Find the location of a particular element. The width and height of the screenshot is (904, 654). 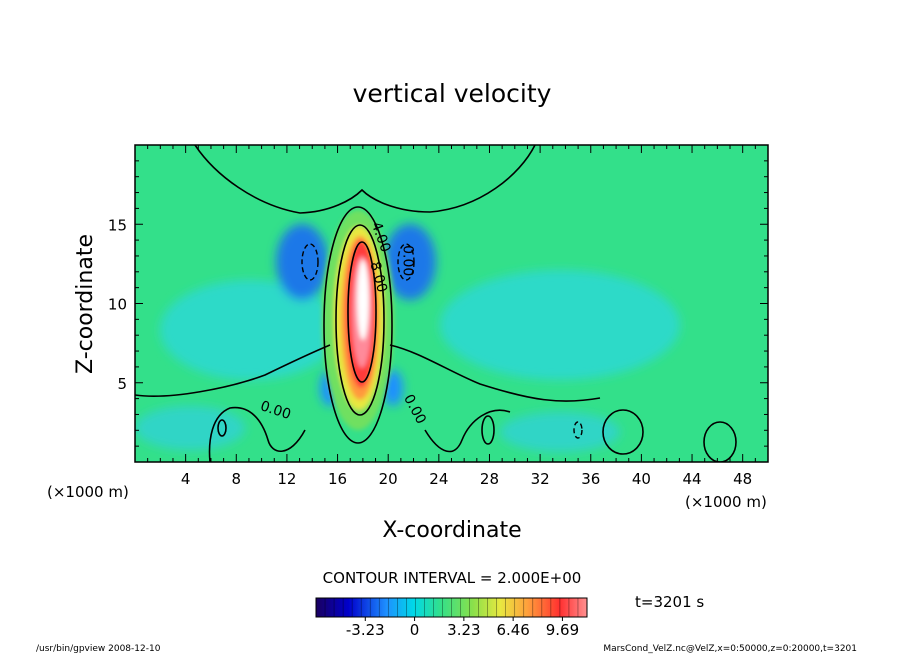

x-tick-label: 8 is located at coordinates (237, 479).